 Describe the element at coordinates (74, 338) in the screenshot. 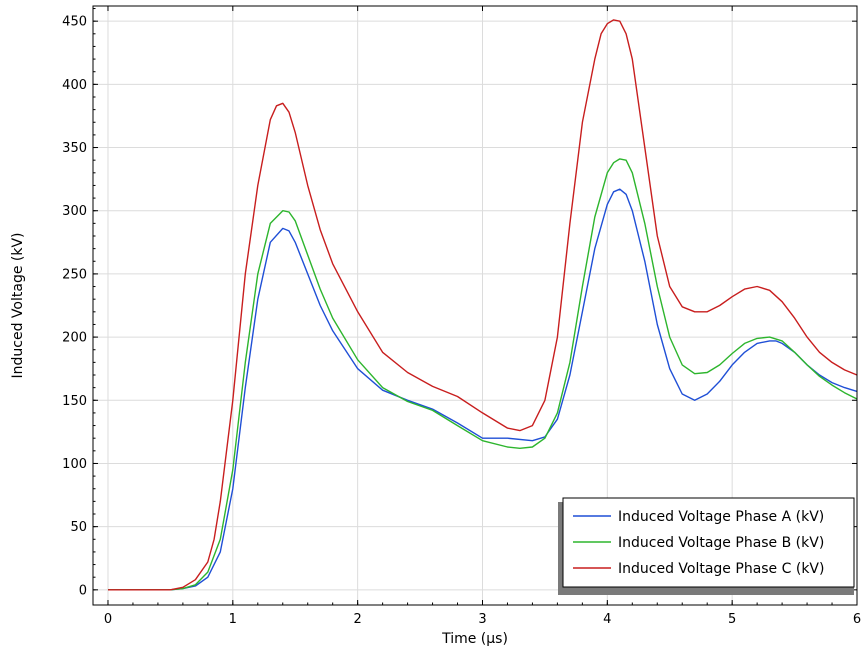

I see `y-tick-label: 200` at that location.